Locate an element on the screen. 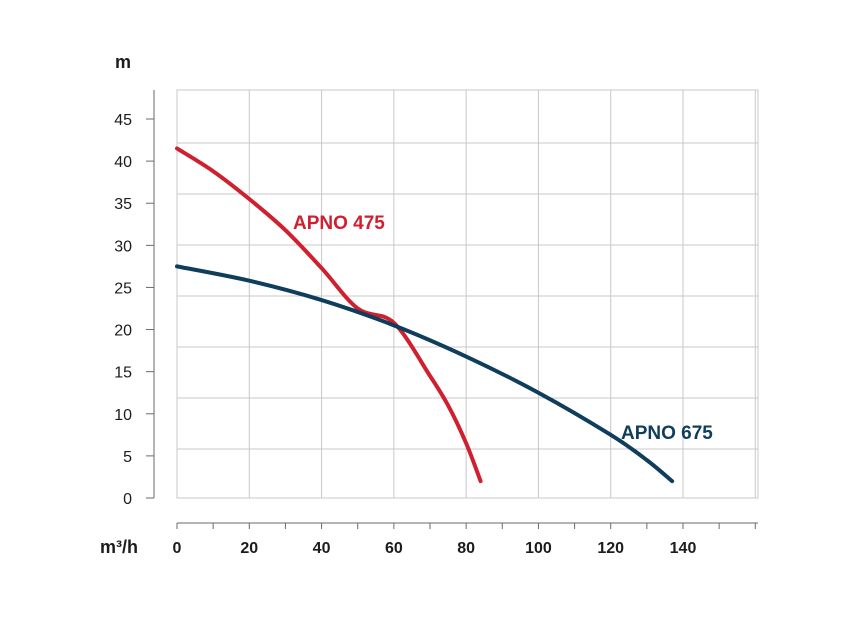 The height and width of the screenshot is (637, 842). y-axis-title: m is located at coordinates (123, 62).